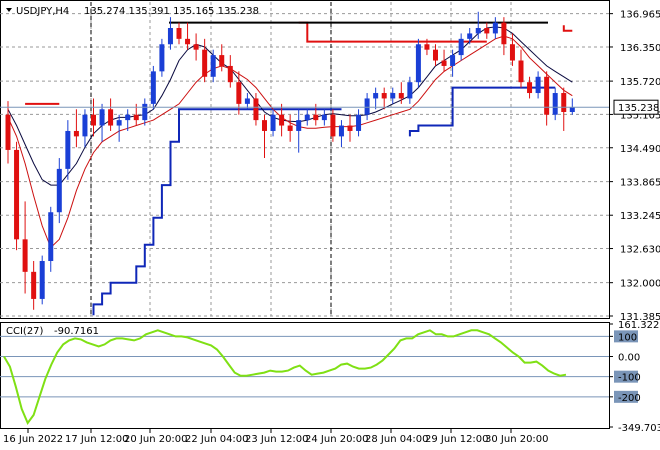 The width and height of the screenshot is (660, 450). I want to click on time-tick-label: 24 Jun 20:00, so click(337, 439).